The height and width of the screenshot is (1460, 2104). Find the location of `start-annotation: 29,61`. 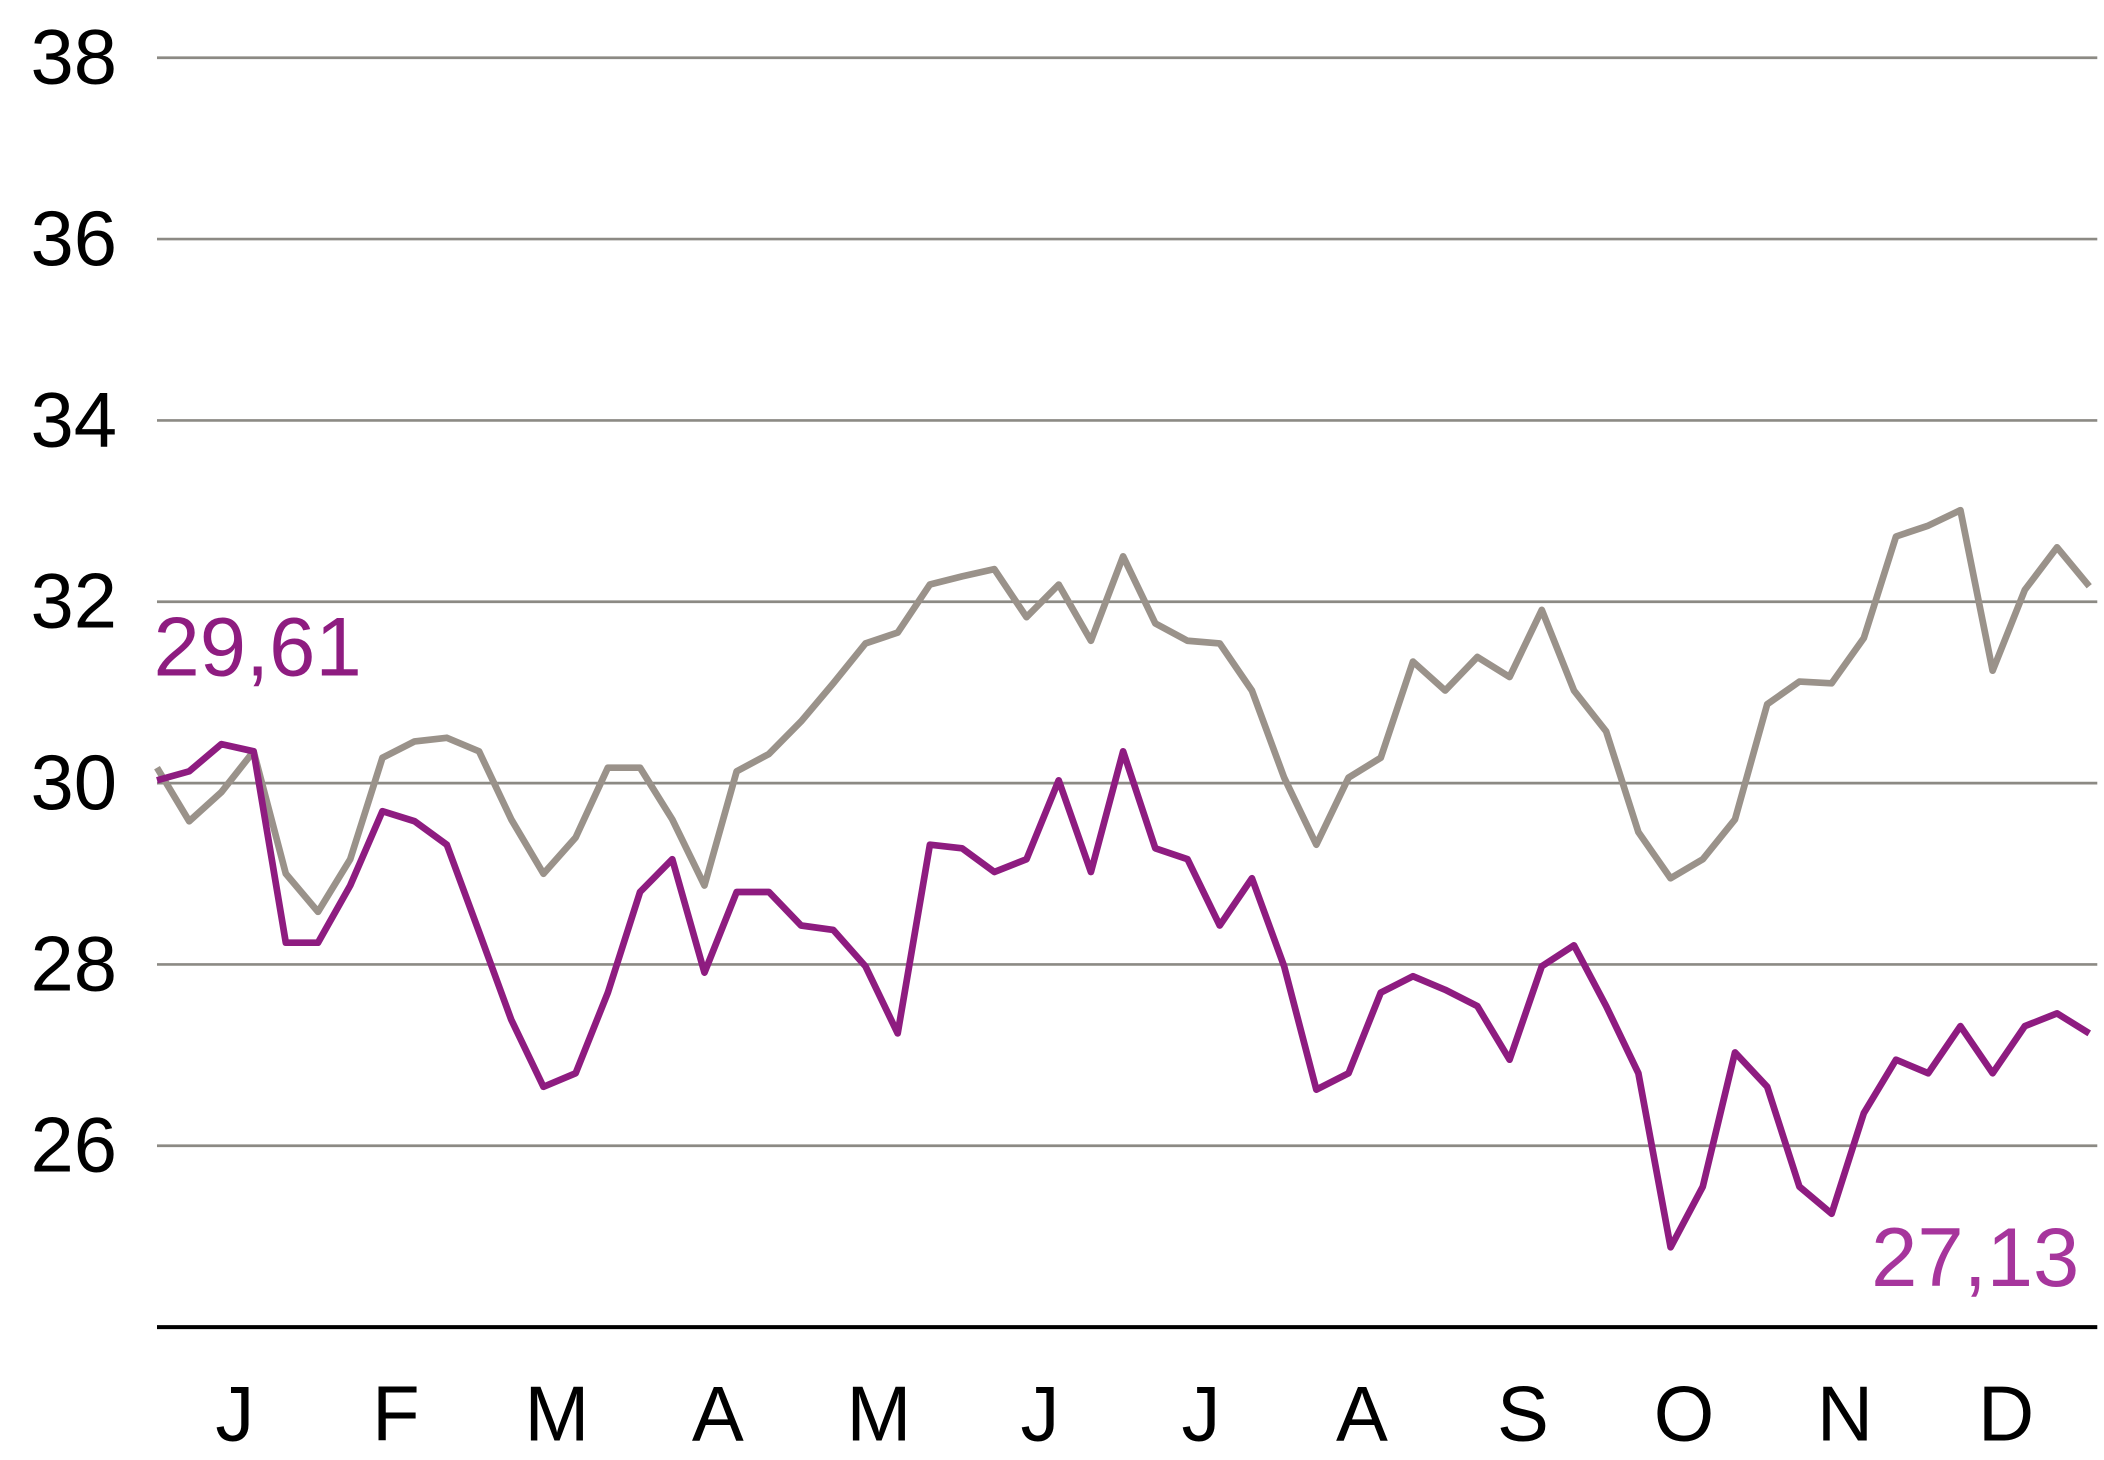

start-annotation: 29,61 is located at coordinates (258, 646).